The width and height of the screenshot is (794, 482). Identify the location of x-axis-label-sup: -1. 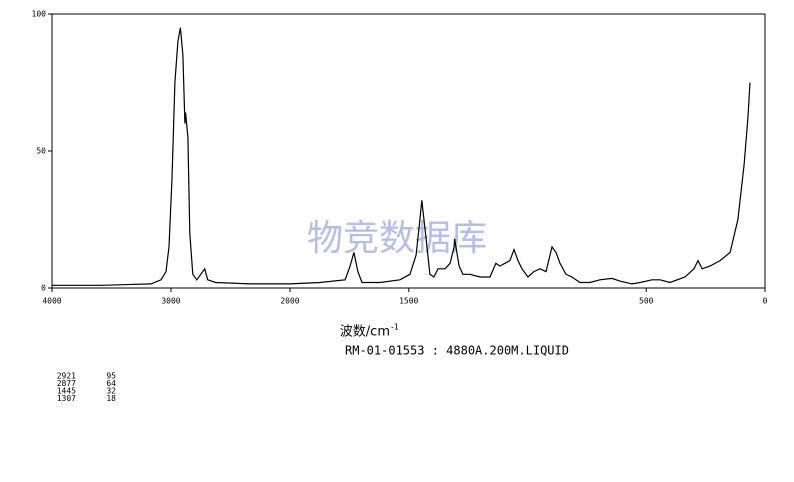
(395, 327).